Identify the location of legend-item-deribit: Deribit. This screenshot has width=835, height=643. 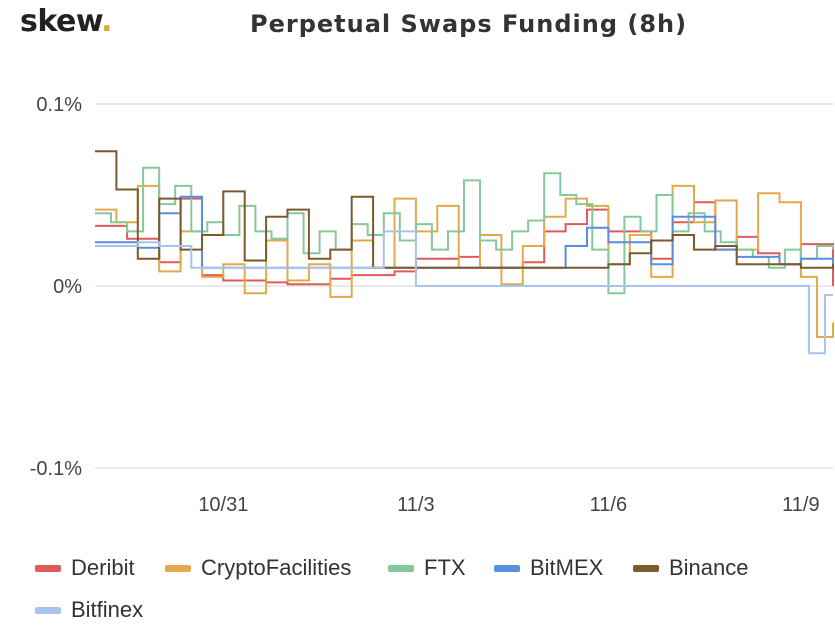
(85, 568).